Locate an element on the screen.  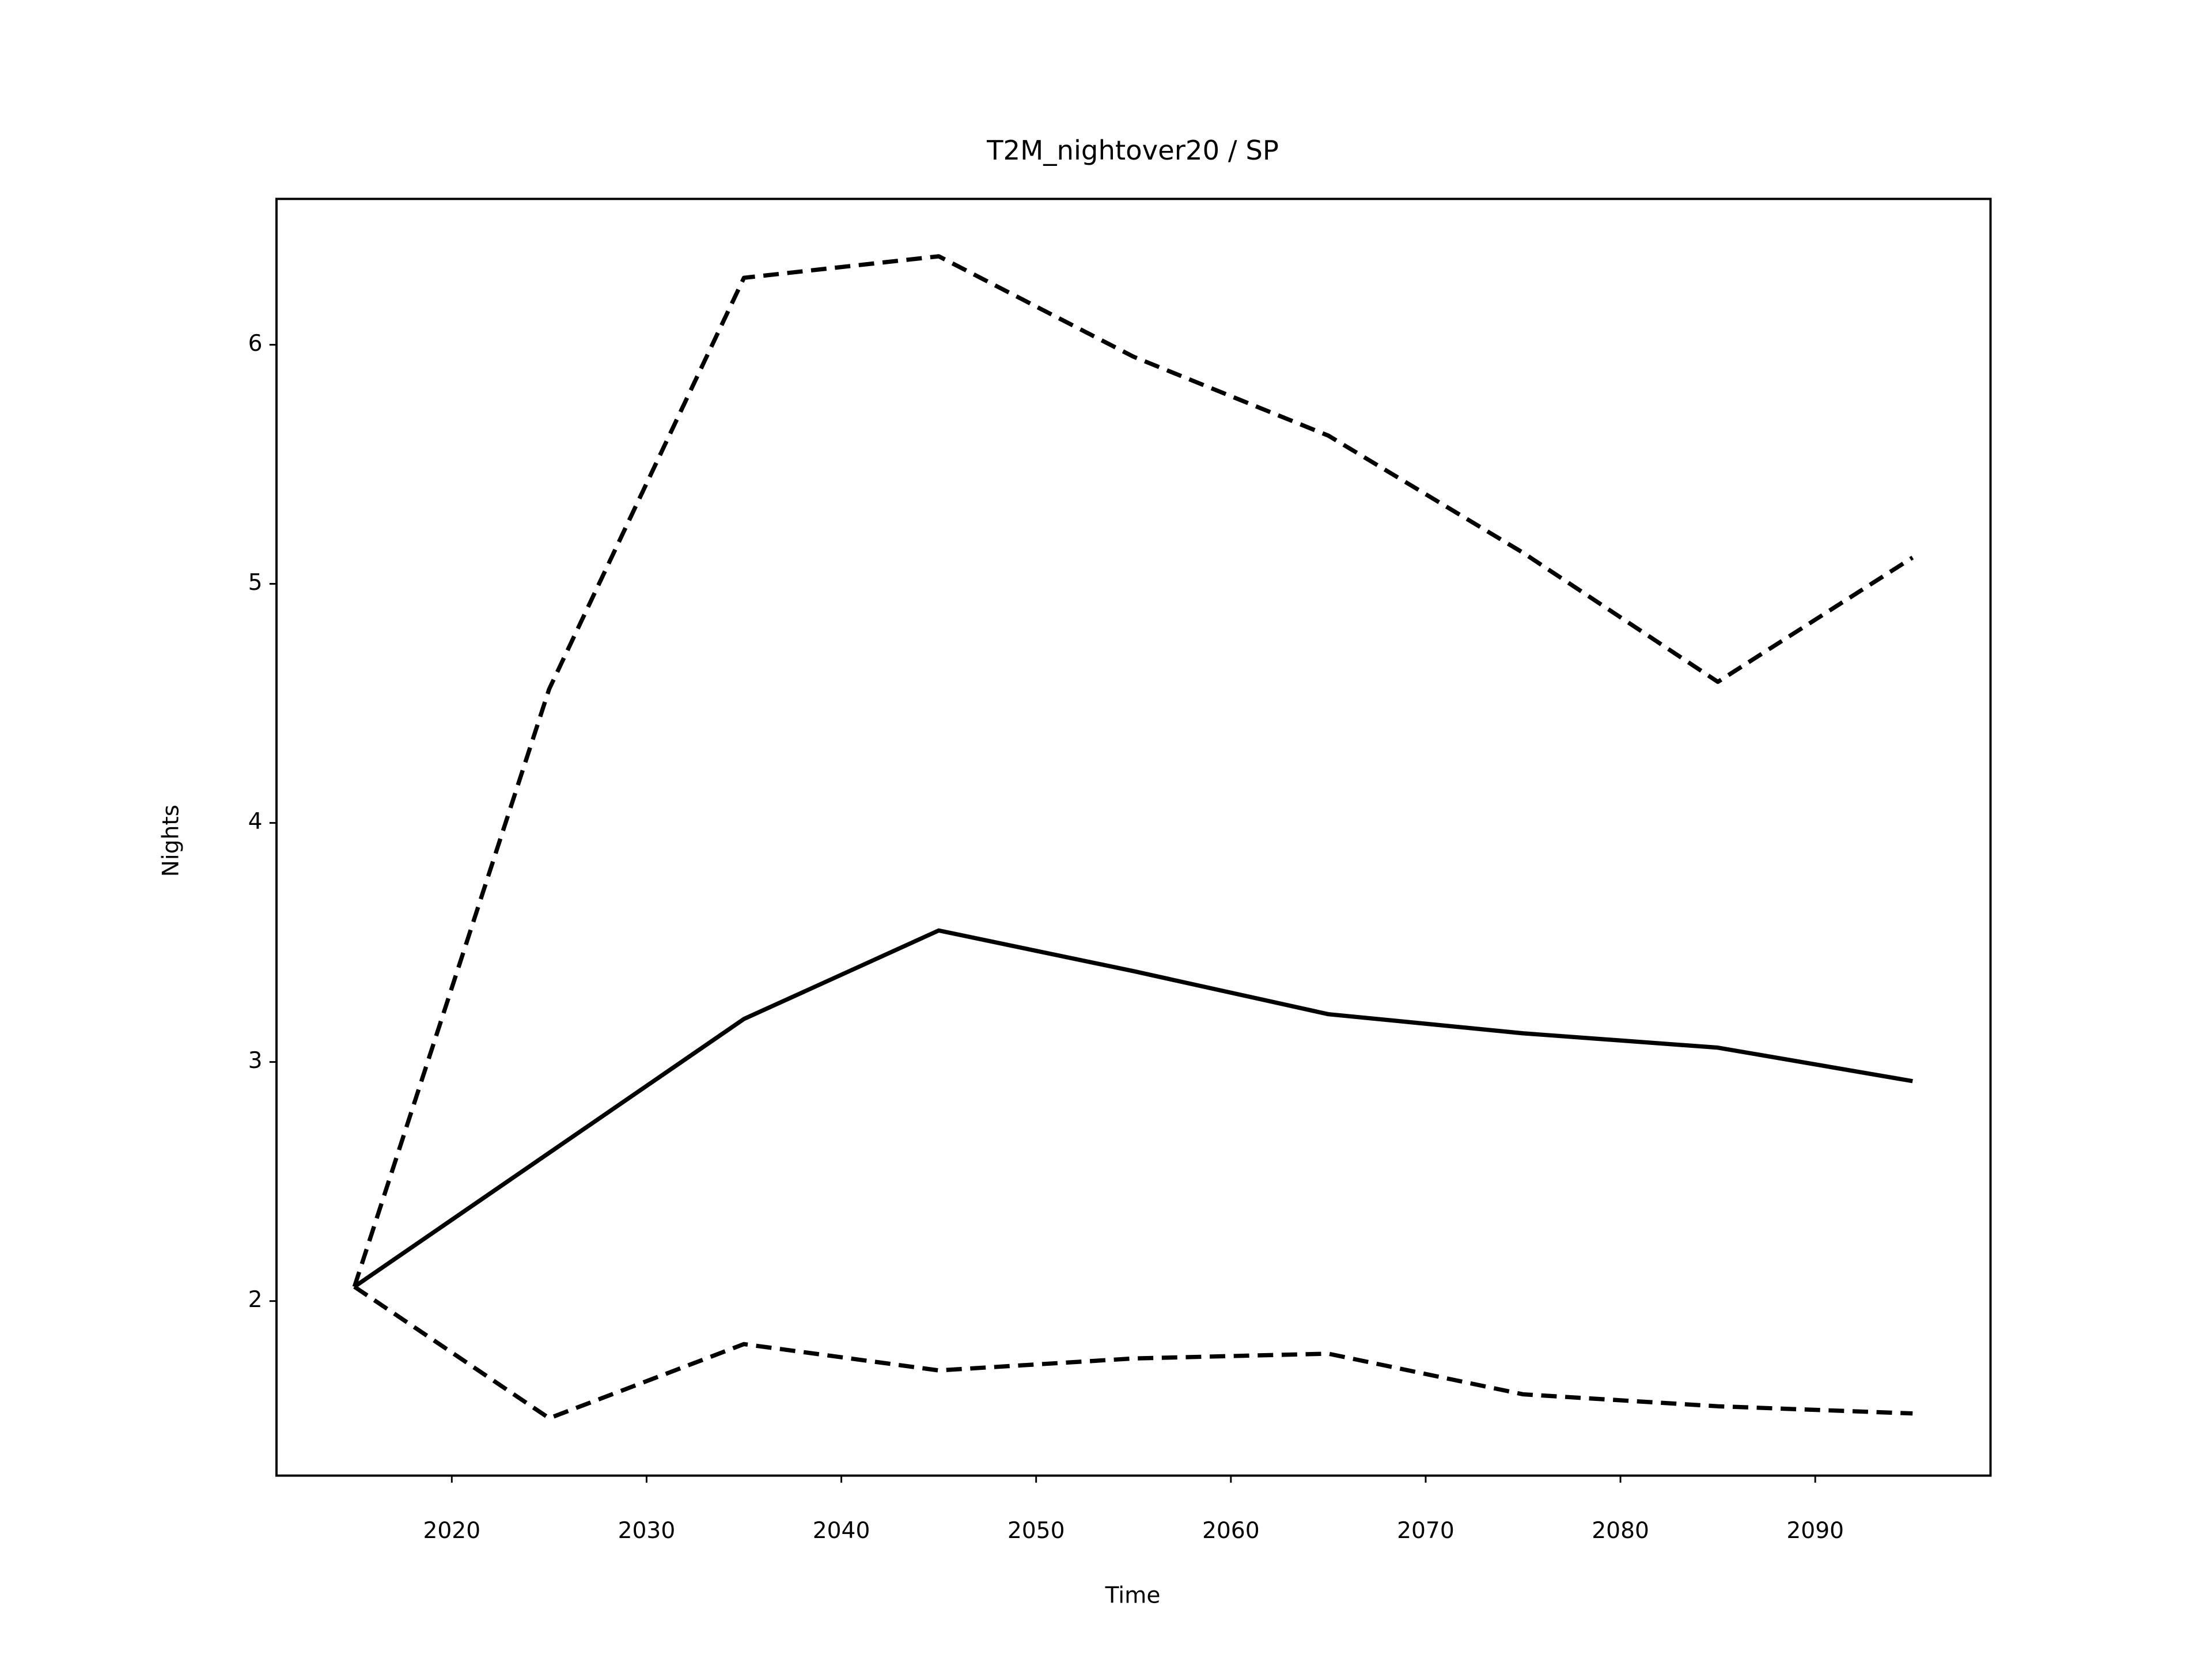
x-tick-label: 2020 is located at coordinates (451, 1531).